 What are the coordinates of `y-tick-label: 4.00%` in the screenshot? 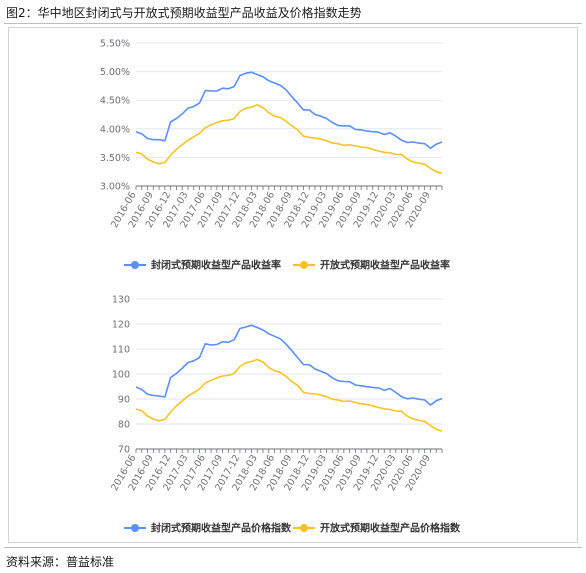 It's located at (115, 129).